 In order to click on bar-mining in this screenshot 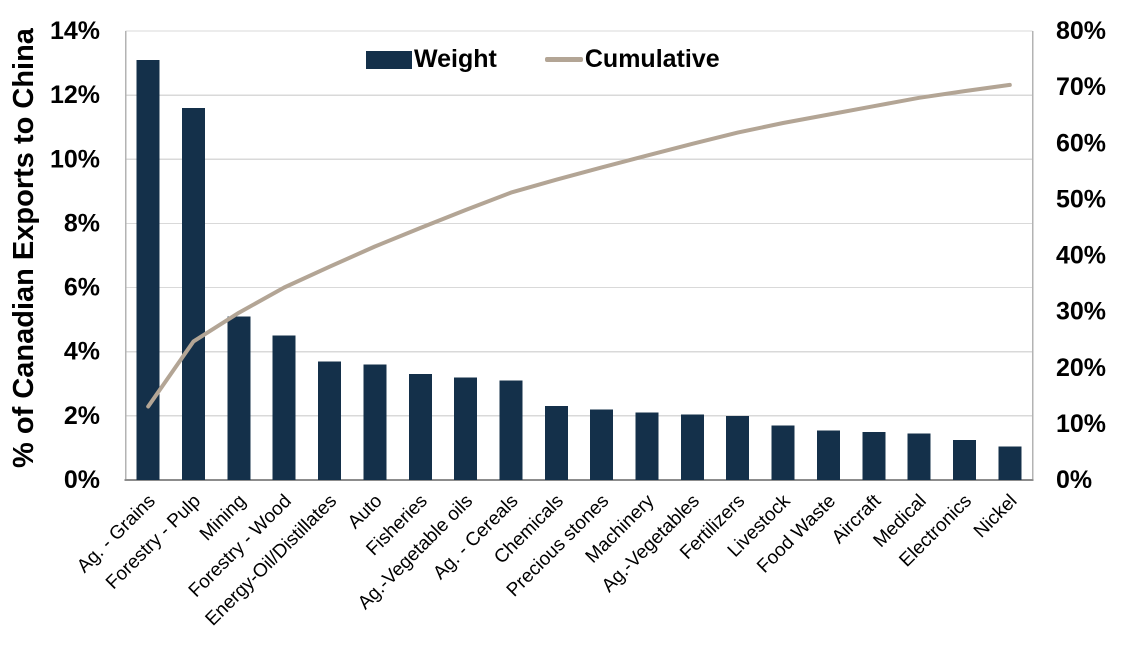, I will do `click(239, 398)`.